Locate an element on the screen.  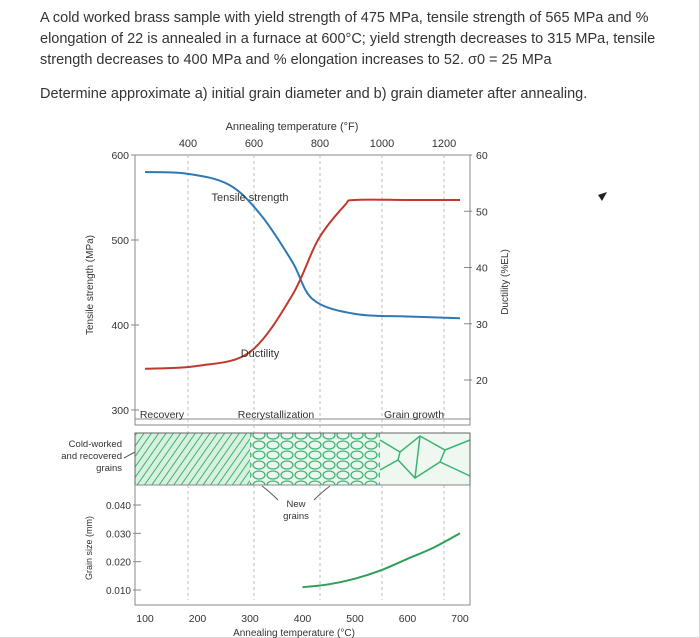
top-tick-label: 400 is located at coordinates (188, 144).